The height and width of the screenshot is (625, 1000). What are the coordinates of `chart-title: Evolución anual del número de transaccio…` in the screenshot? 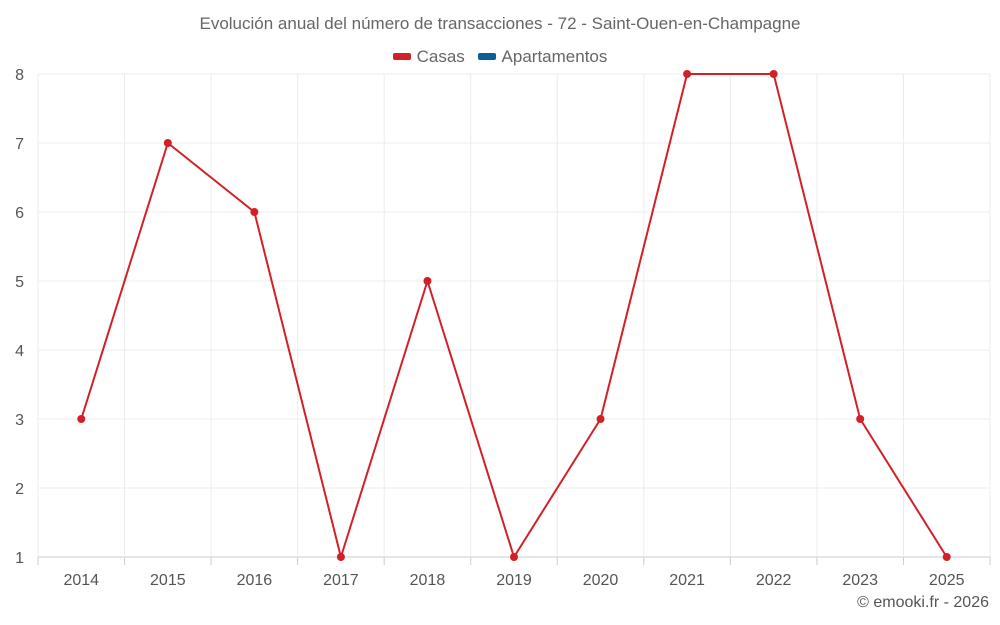 It's located at (500, 23).